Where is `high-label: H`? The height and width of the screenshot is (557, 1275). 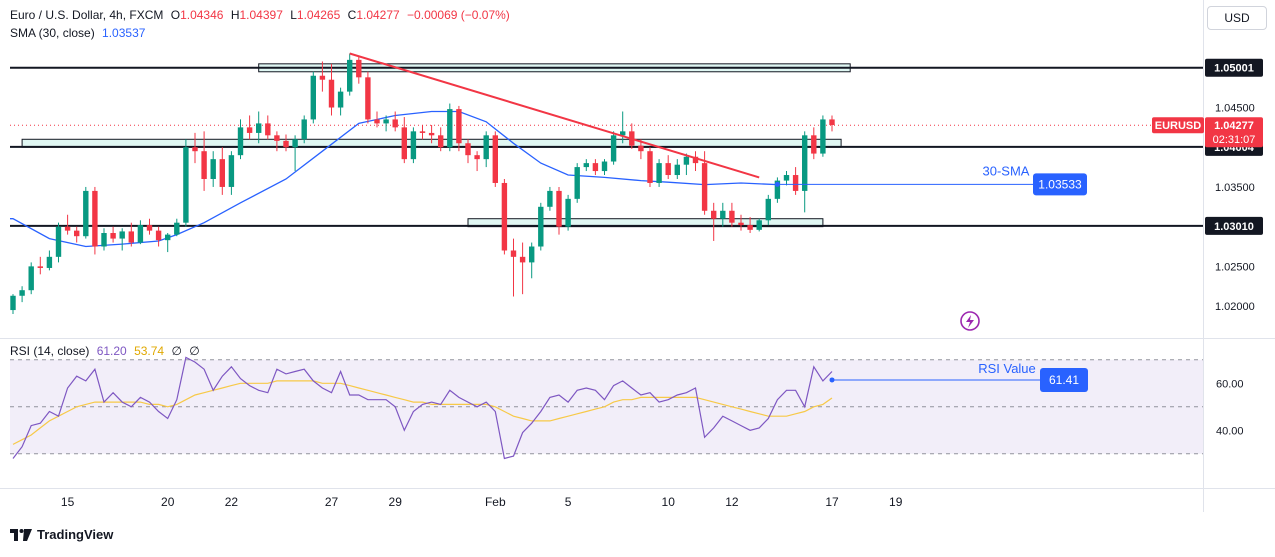
high-label: H is located at coordinates (235, 15).